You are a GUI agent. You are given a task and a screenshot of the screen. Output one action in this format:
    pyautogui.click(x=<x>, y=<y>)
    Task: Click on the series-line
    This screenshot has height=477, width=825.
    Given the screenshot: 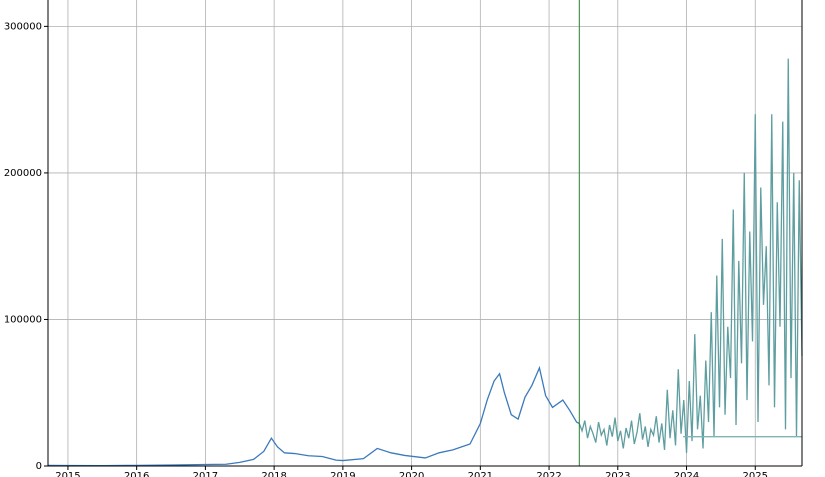 What is the action you would take?
    pyautogui.click(x=313, y=416)
    